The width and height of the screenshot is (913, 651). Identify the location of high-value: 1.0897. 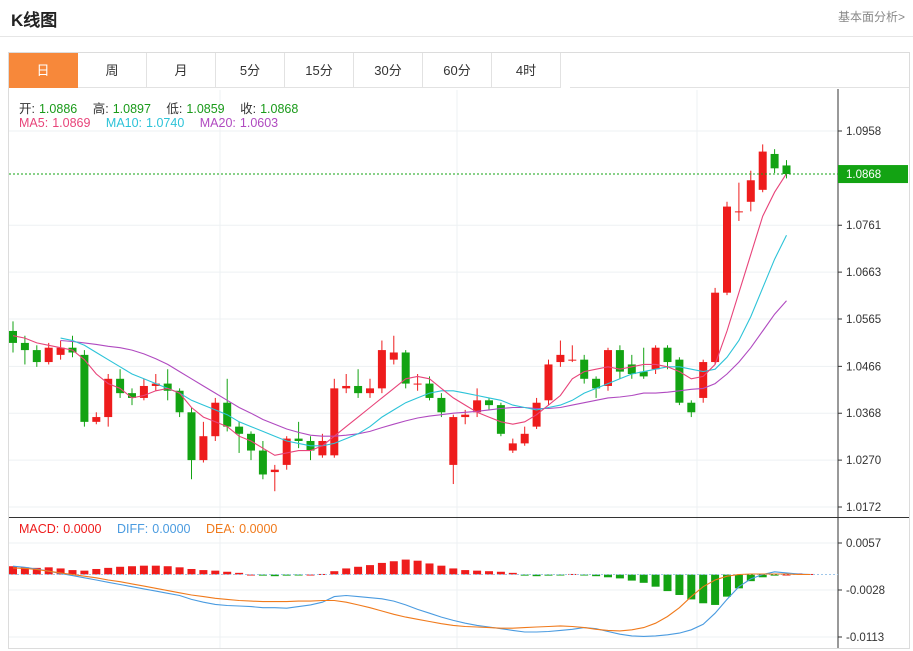
(131, 109).